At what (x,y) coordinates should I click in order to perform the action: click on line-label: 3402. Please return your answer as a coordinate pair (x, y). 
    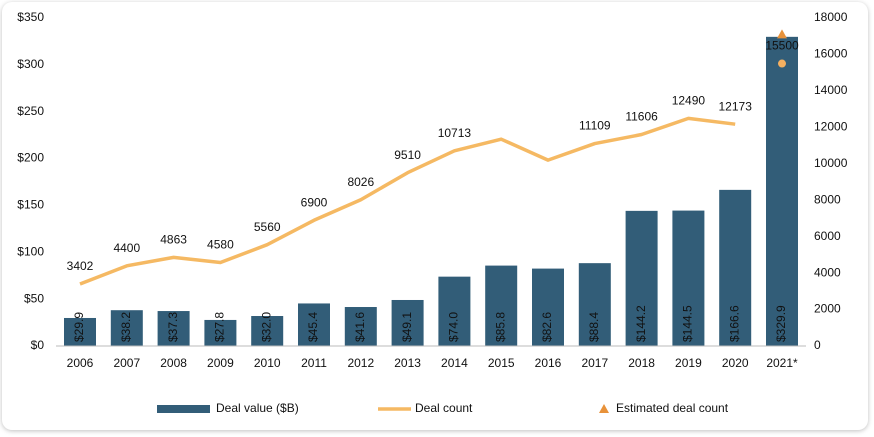
    Looking at the image, I should click on (80, 266).